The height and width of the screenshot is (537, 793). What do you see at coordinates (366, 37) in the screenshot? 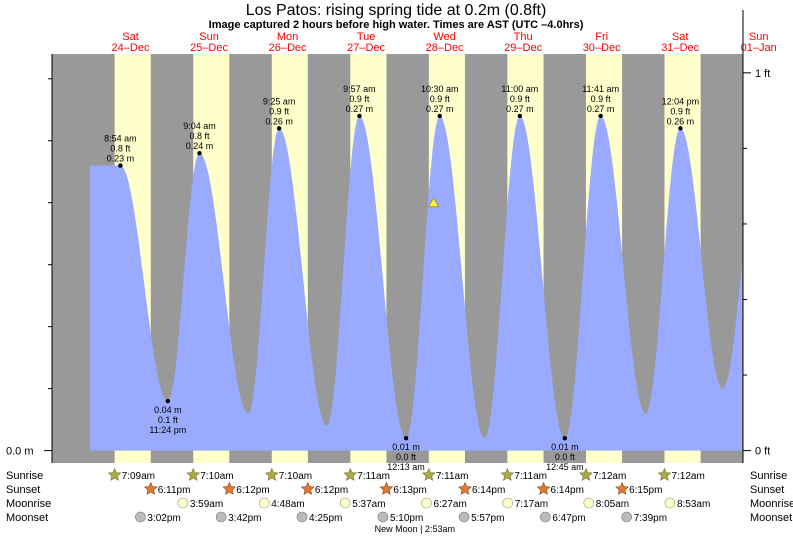
I see `day-label-dow: Tue` at bounding box center [366, 37].